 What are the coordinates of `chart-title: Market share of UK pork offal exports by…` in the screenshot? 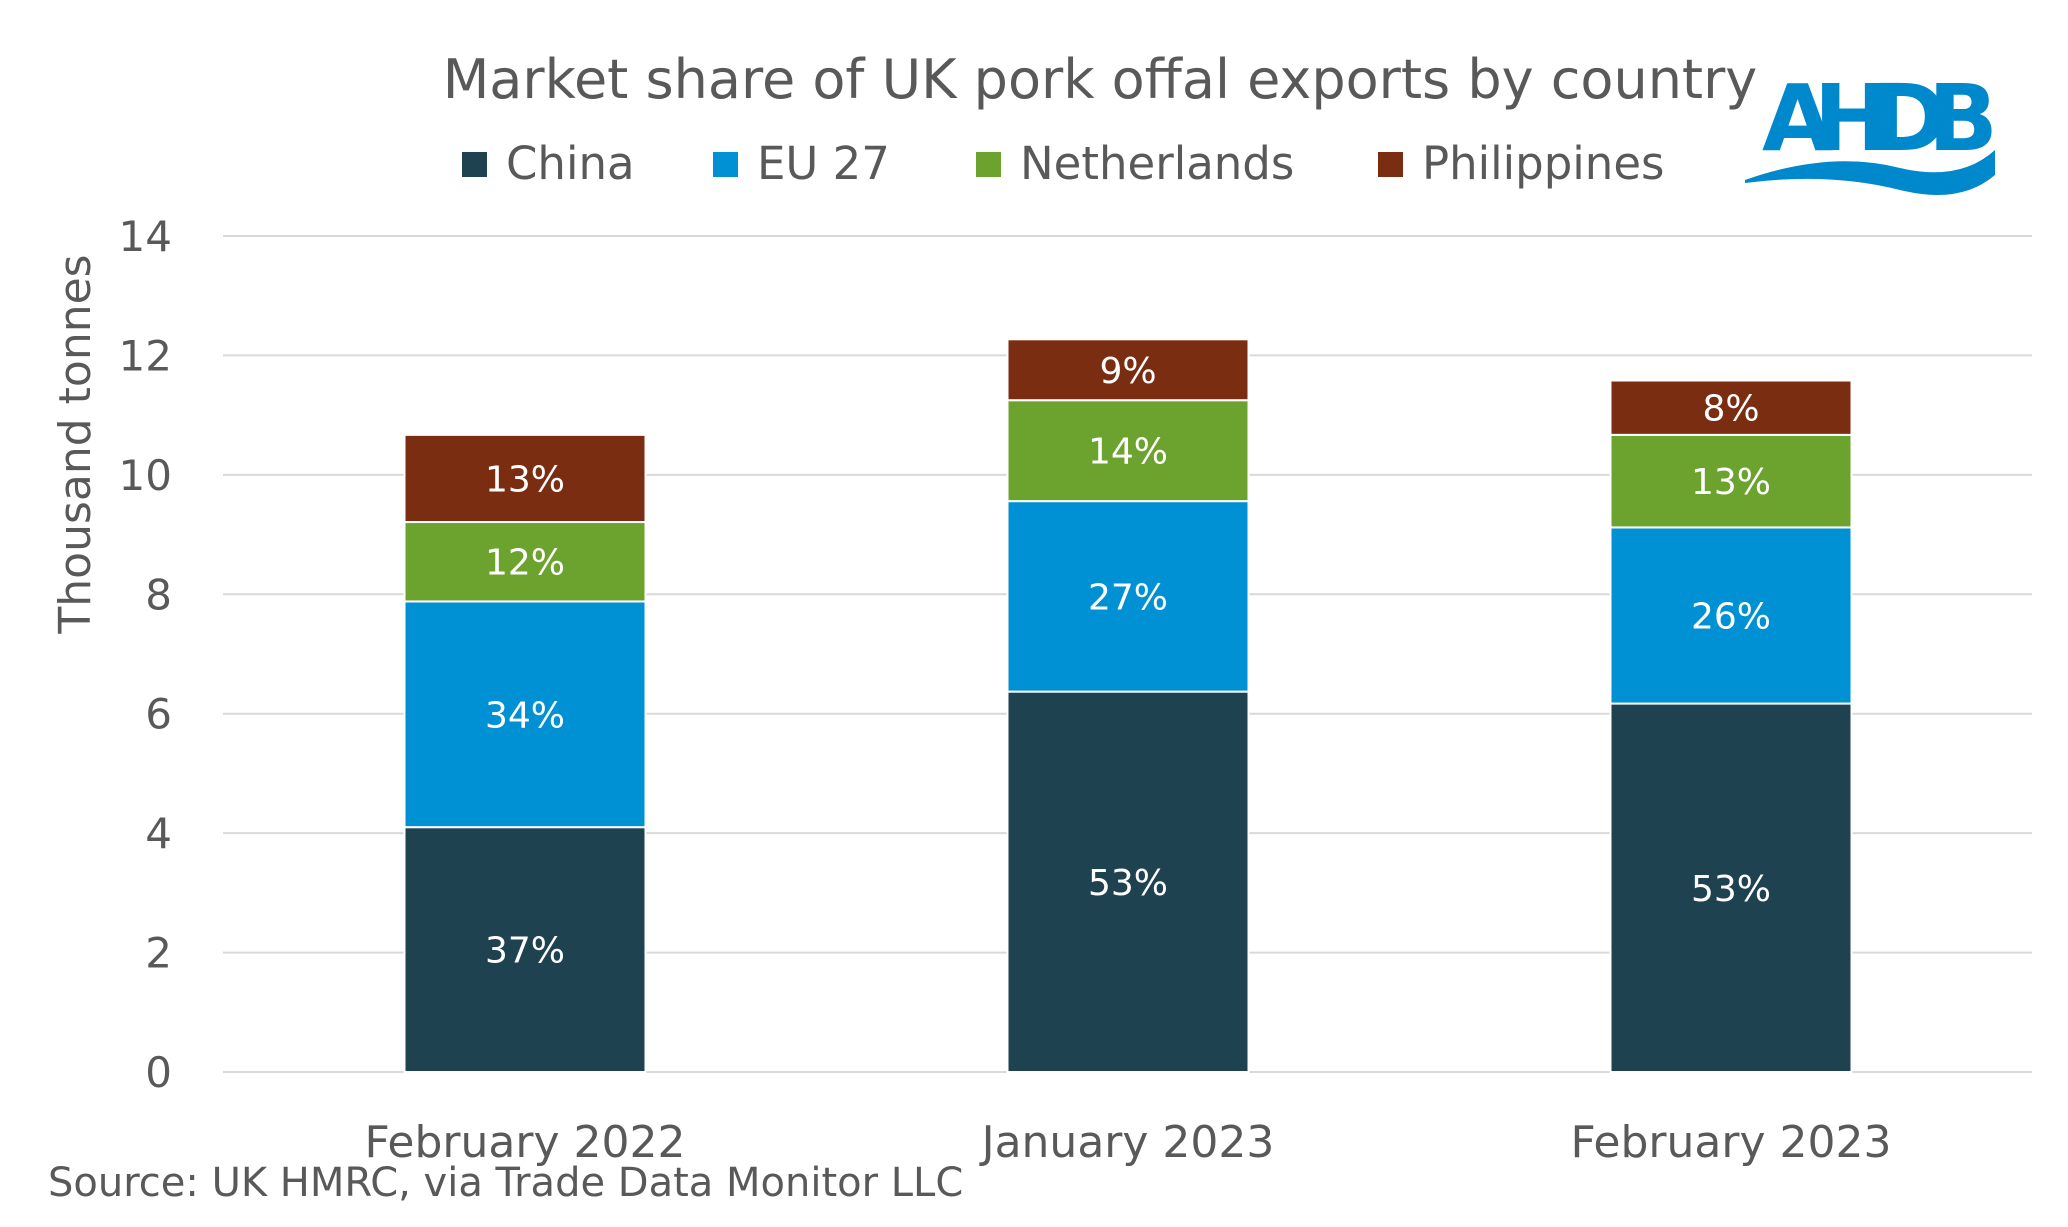 It's located at (1100, 79).